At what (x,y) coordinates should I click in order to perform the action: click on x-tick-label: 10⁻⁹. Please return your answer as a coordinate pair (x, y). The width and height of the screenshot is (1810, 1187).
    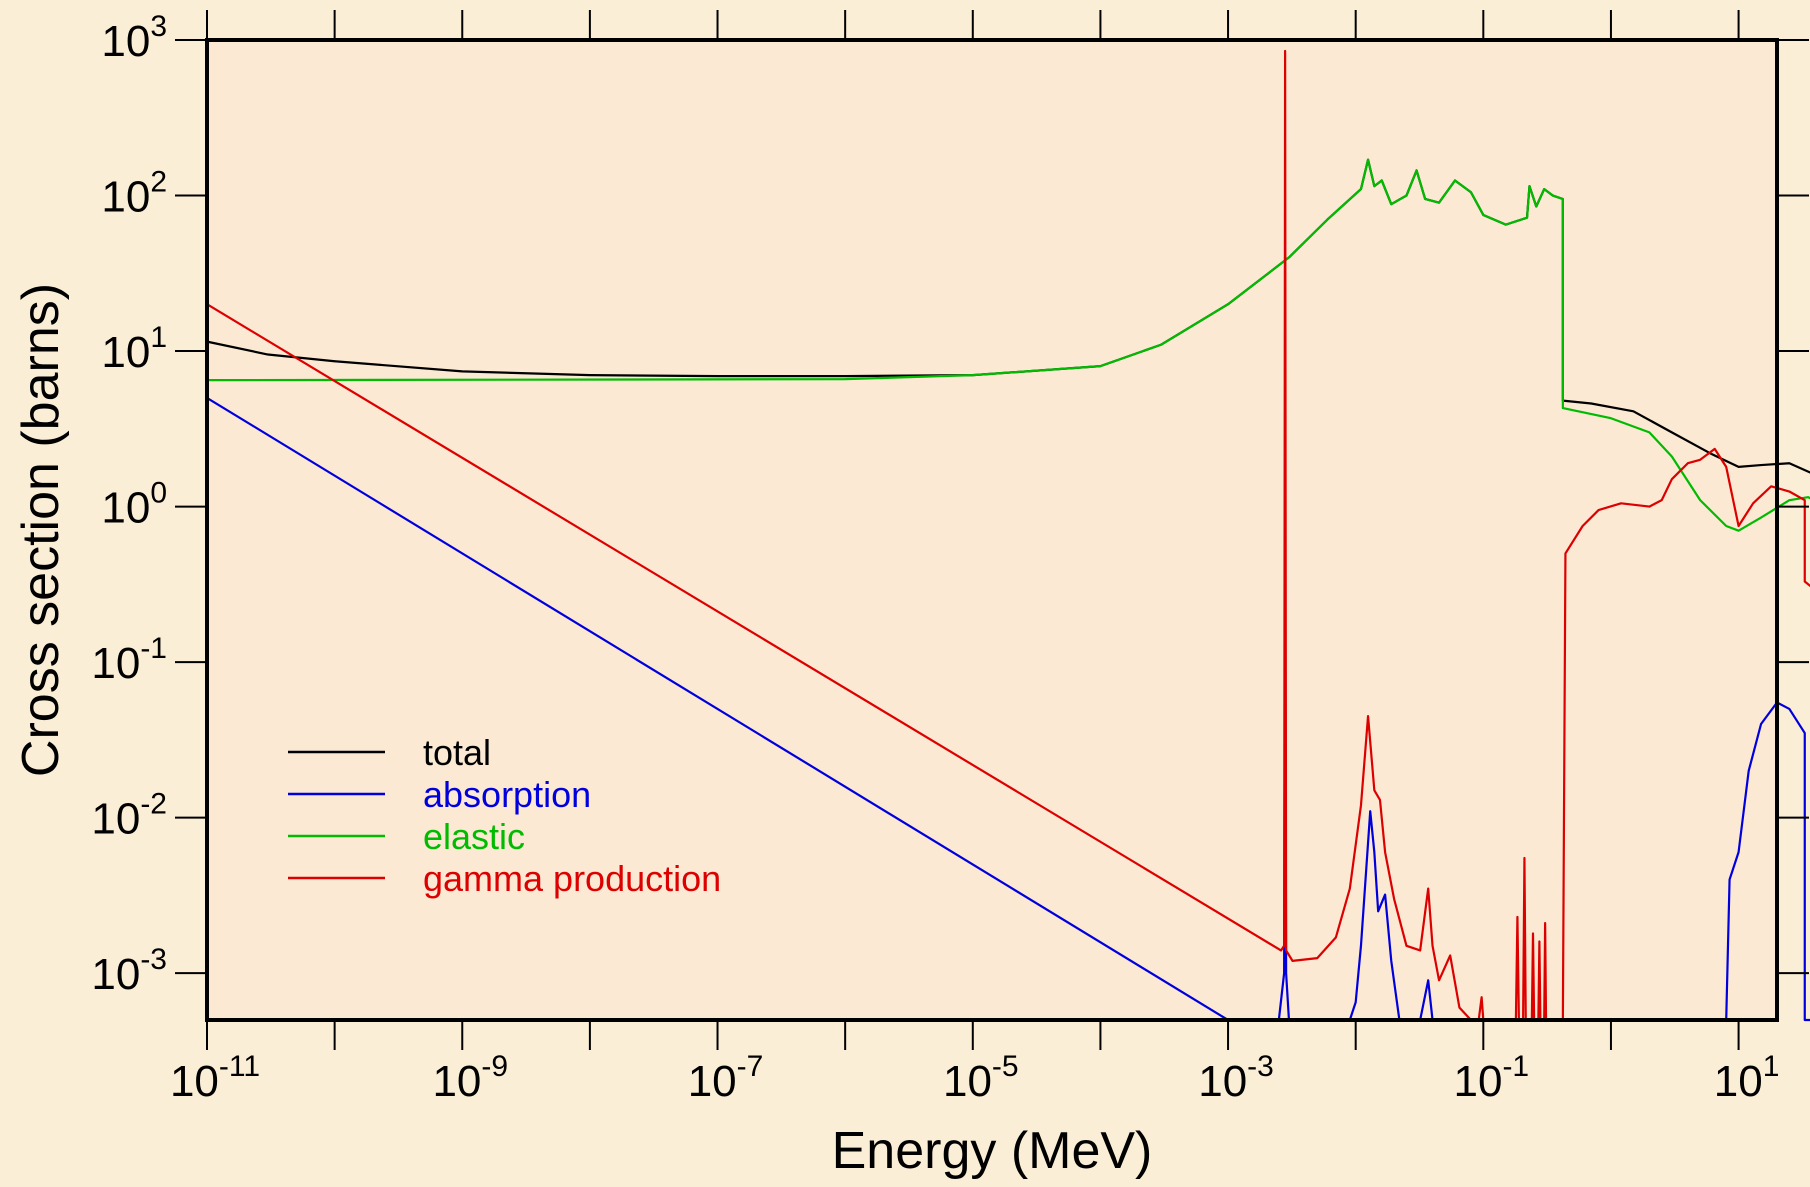
    Looking at the image, I should click on (470, 1078).